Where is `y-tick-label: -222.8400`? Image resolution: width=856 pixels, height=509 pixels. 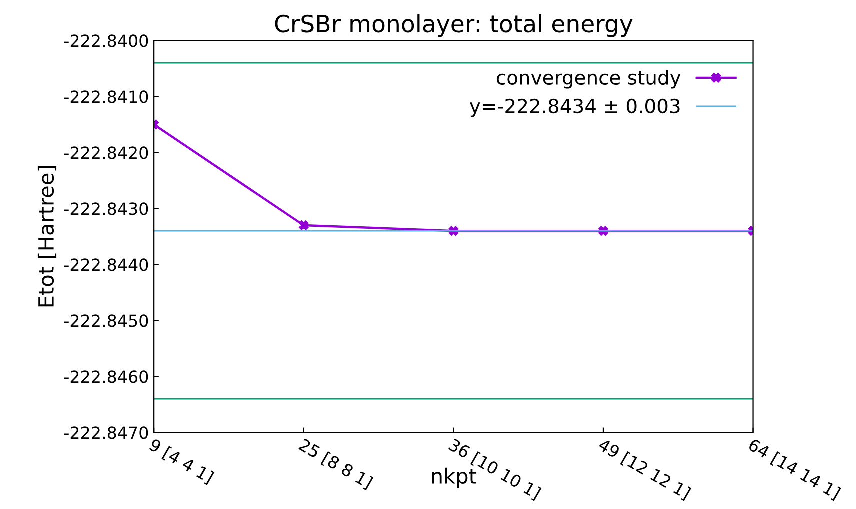
y-tick-label: -222.8400 is located at coordinates (106, 41).